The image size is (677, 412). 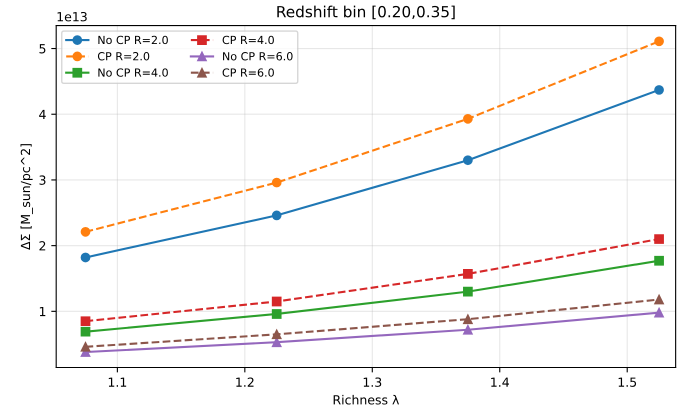 What do you see at coordinates (258, 56) in the screenshot?
I see `legend-label: No CP R=6.0` at bounding box center [258, 56].